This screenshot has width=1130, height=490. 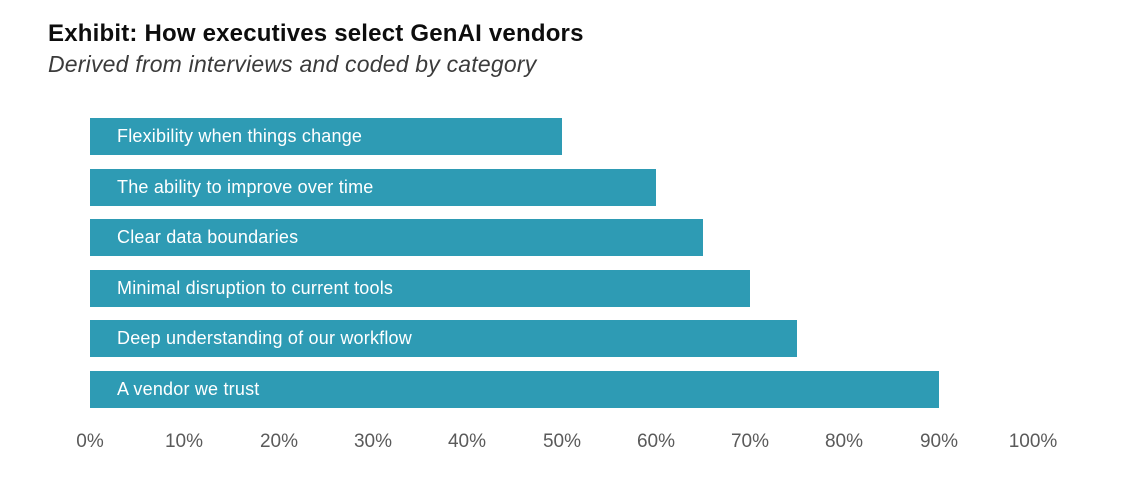 I want to click on x-axis-tick-label: 10%, so click(x=184, y=441).